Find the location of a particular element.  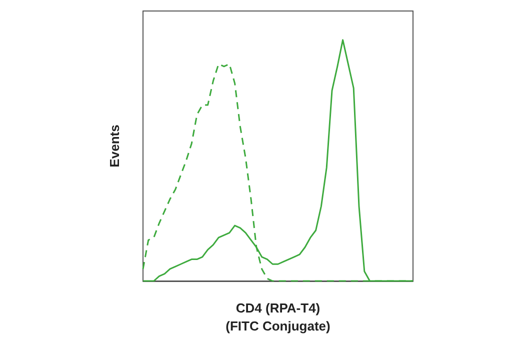

x-axis-title: CD4 (RPA-T4) (FITC Conjugate) is located at coordinates (278, 317).